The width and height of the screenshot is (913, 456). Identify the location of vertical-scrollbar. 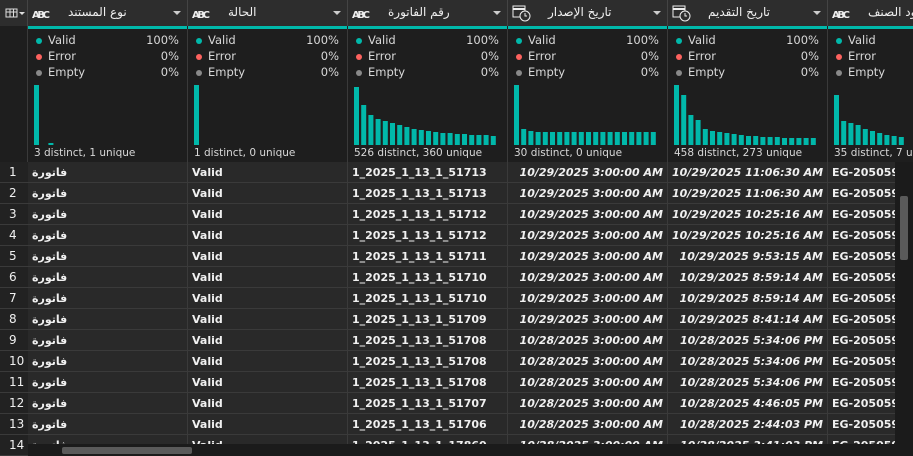
(904, 303).